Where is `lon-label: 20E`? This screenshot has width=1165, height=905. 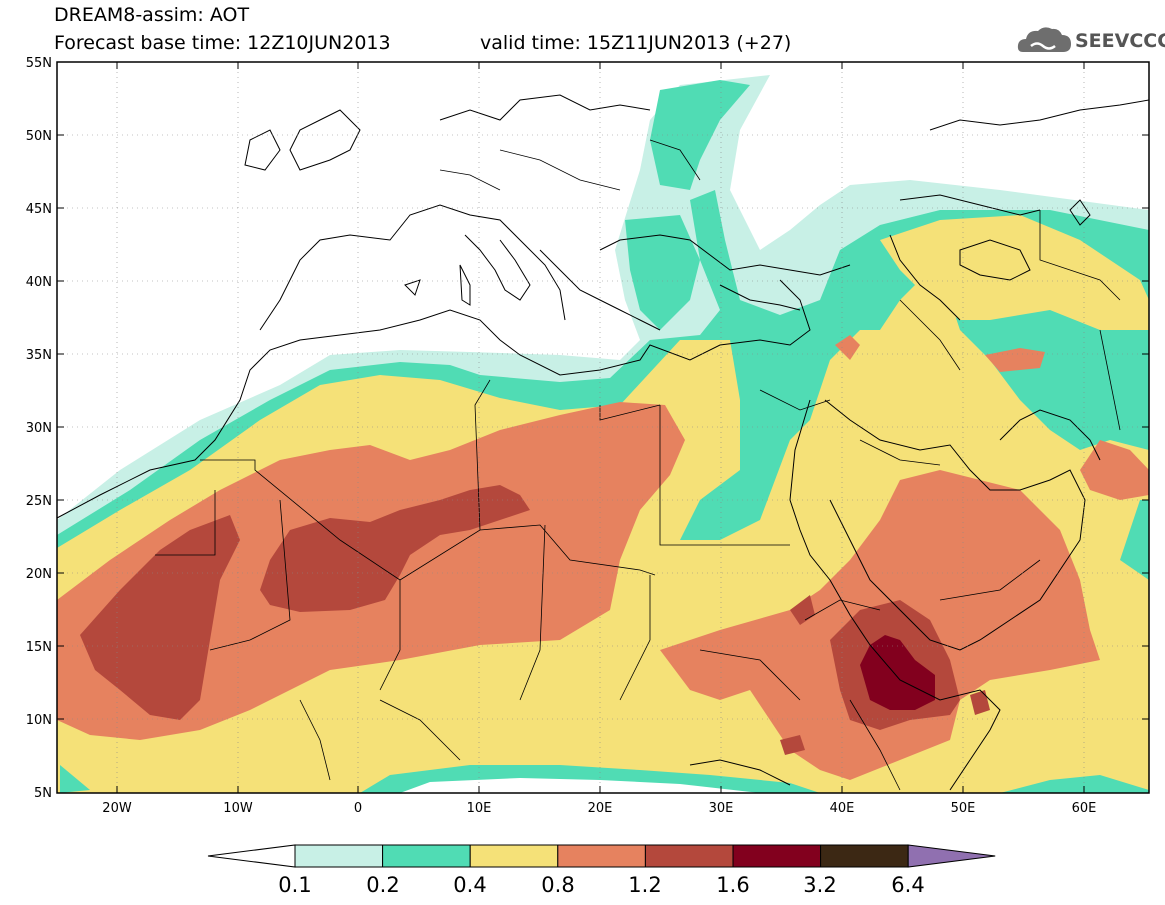
lon-label: 20E is located at coordinates (600, 808).